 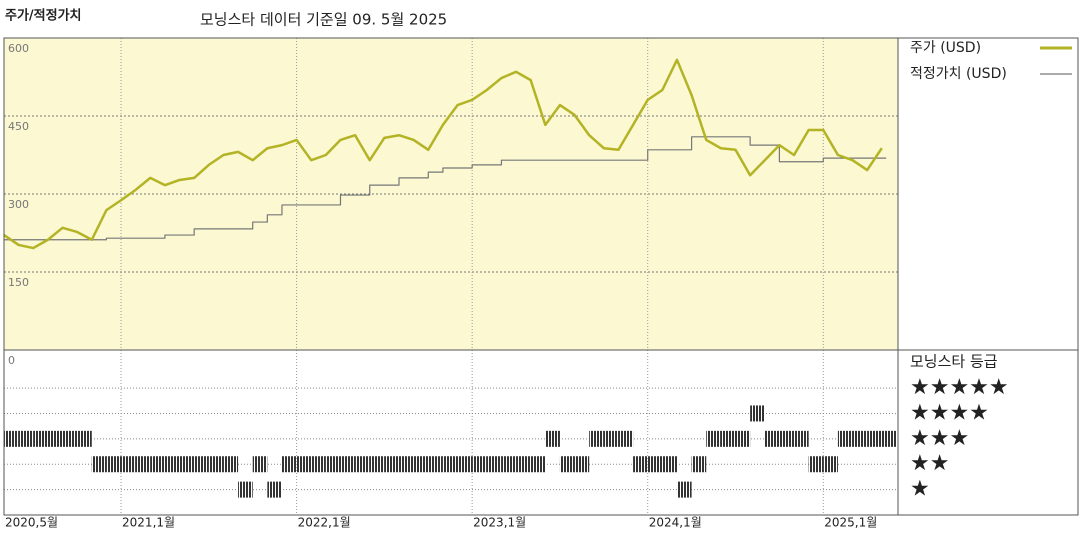 What do you see at coordinates (18, 126) in the screenshot?
I see `y-tick-label: 450` at bounding box center [18, 126].